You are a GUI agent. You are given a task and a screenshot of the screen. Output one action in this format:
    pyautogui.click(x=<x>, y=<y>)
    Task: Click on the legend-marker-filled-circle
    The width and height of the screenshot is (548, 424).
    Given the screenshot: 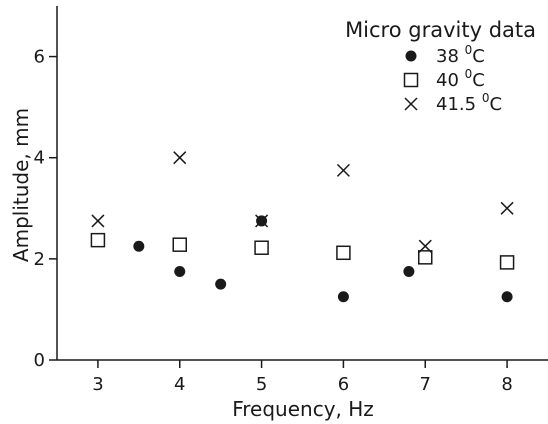 What is the action you would take?
    pyautogui.click(x=411, y=56)
    